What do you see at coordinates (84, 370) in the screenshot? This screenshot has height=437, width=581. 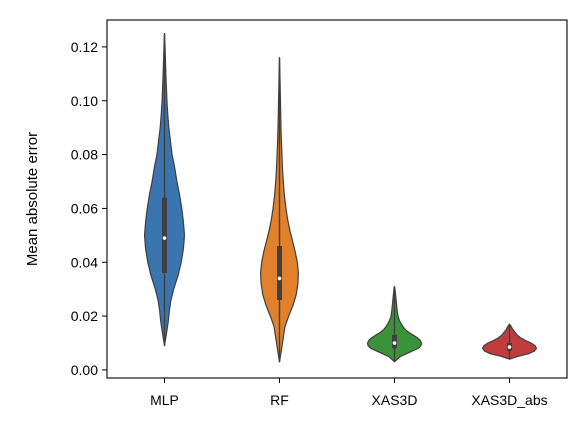 I see `y-tick-label: 0.00` at bounding box center [84, 370].